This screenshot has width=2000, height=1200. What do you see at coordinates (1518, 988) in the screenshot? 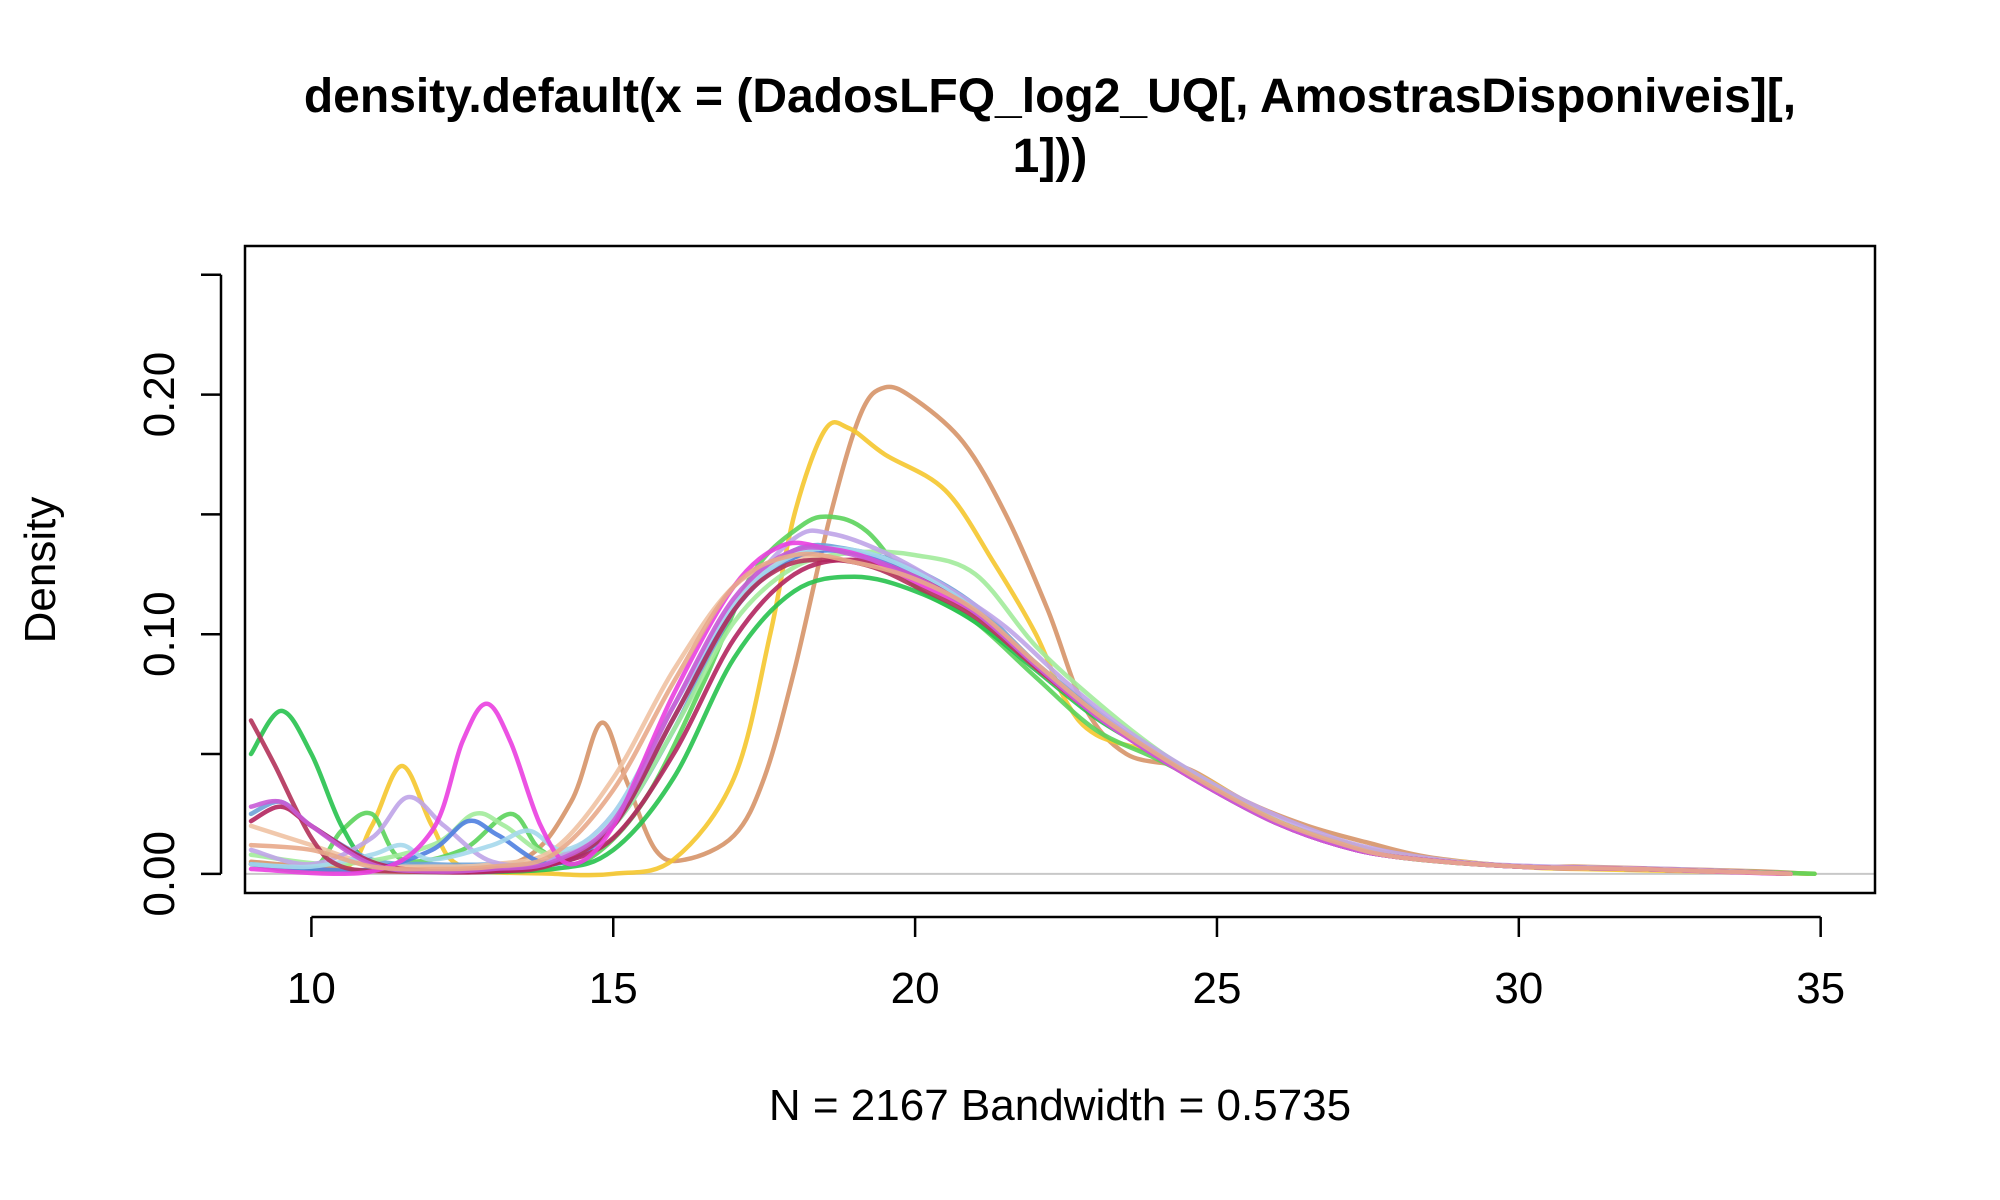
I see `x-tick-label: 30` at bounding box center [1518, 988].